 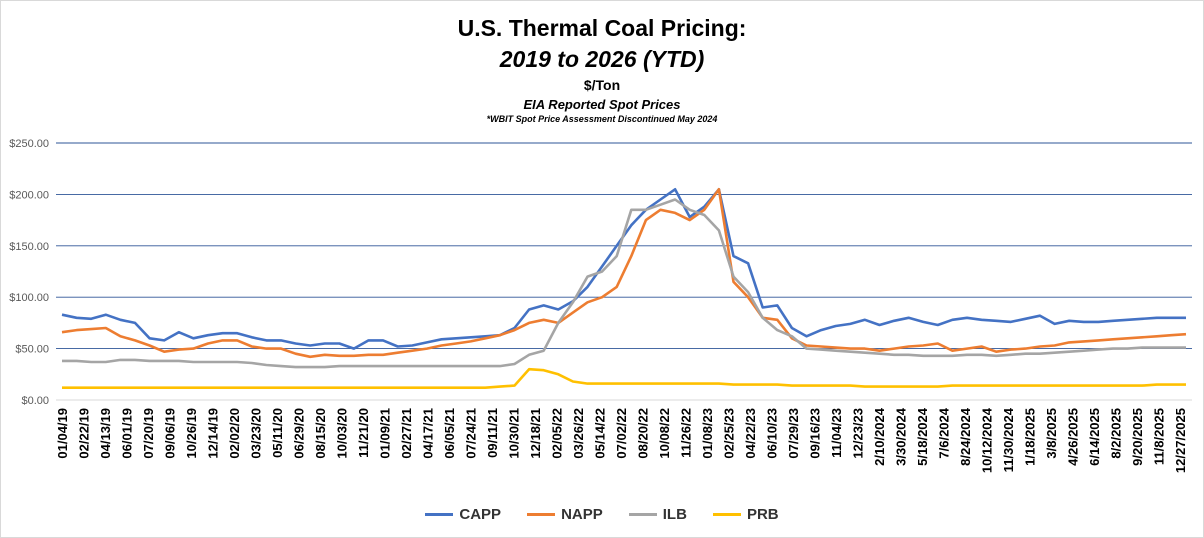 I want to click on legend-label: NAPP, so click(x=582, y=514).